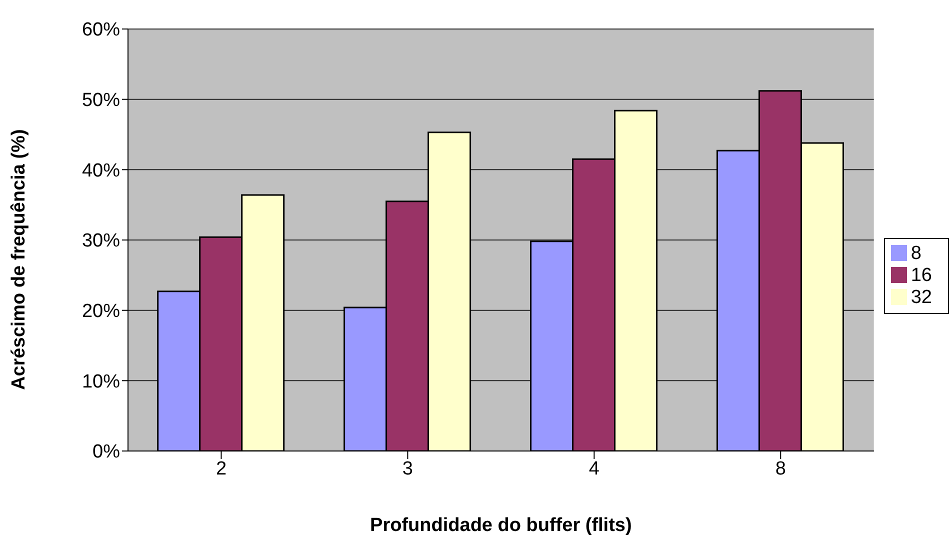 This screenshot has height=551, width=949. Describe the element at coordinates (780, 469) in the screenshot. I see `x-tick-label: 8` at that location.